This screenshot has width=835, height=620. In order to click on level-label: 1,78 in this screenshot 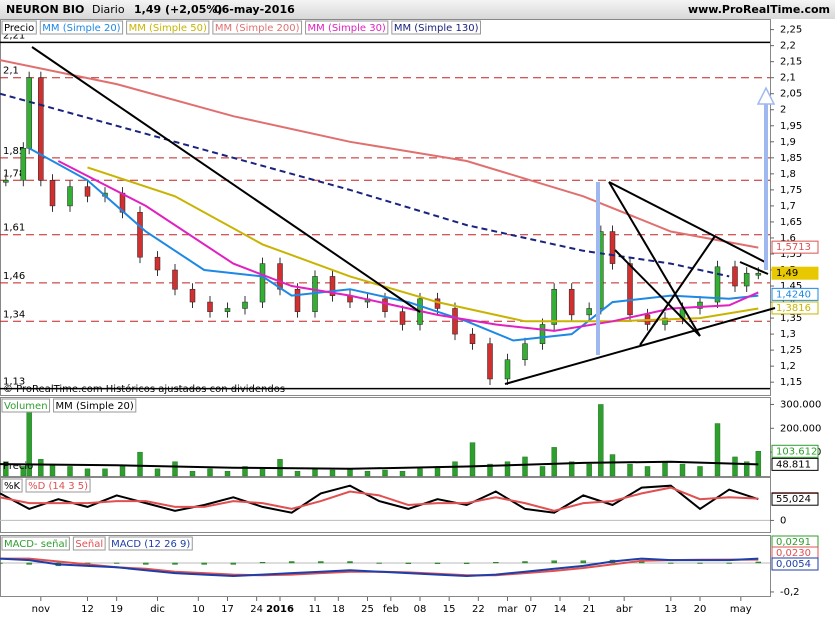, I will do `click(14, 173)`.